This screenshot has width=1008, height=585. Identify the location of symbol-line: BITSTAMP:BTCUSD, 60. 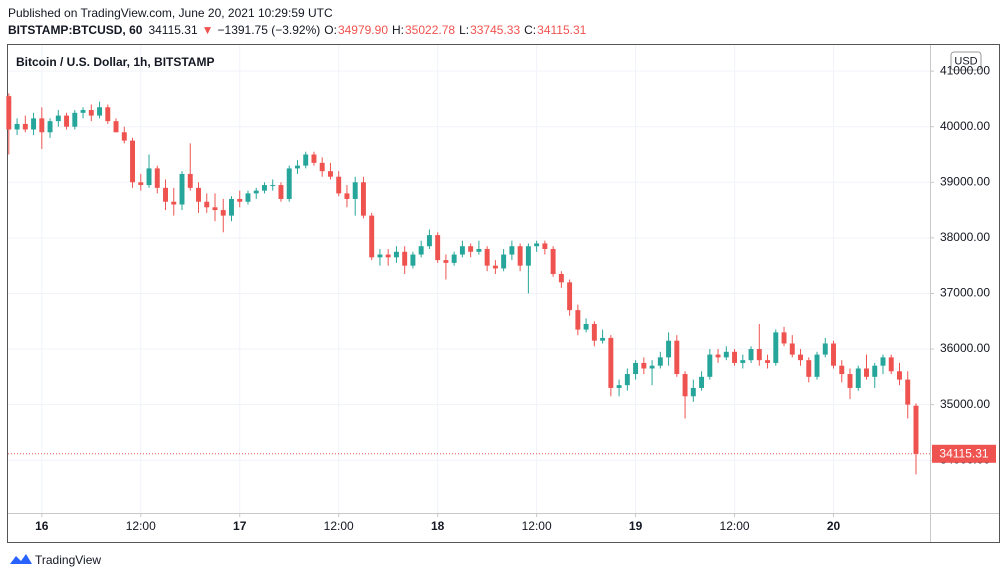
(75, 30).